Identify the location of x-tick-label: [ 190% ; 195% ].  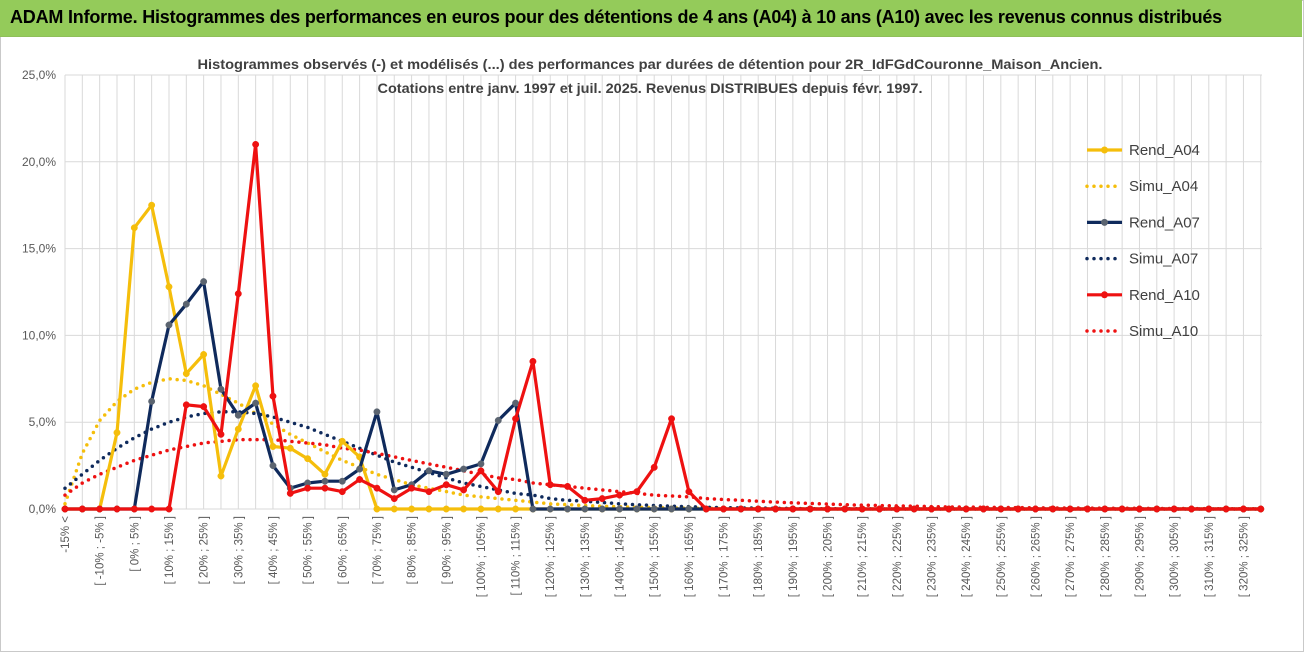
(794, 556).